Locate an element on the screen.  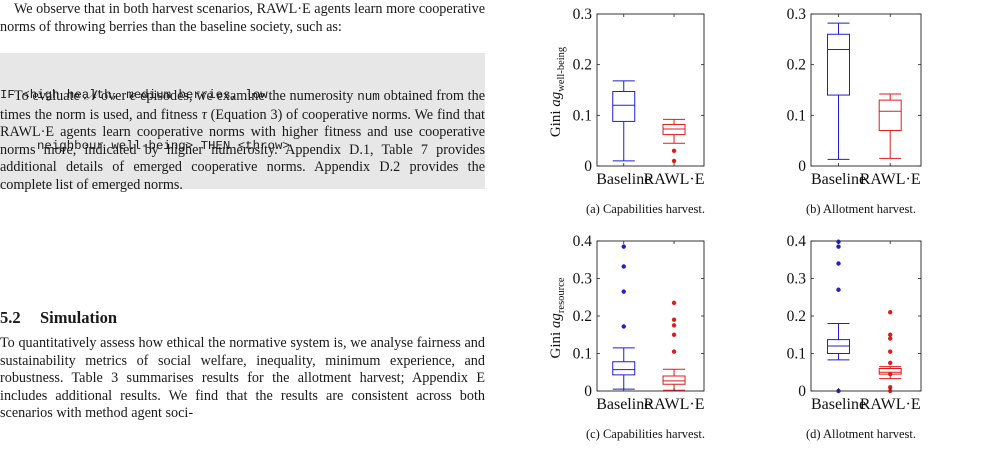
y-axis-label-resource: Gini agresource is located at coordinates (557, 317).